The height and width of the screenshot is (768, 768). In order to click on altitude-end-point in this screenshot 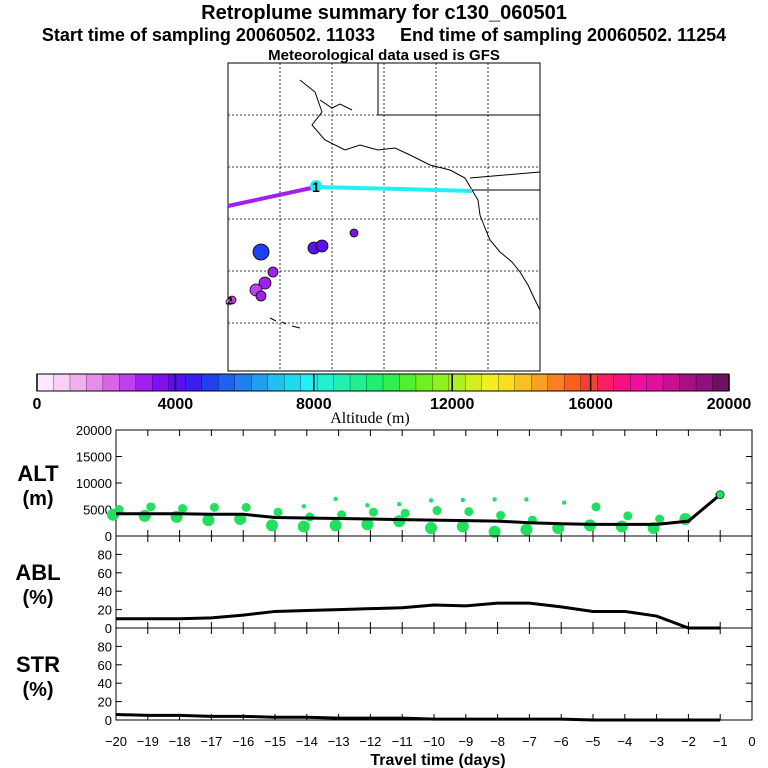, I will do `click(720, 494)`.